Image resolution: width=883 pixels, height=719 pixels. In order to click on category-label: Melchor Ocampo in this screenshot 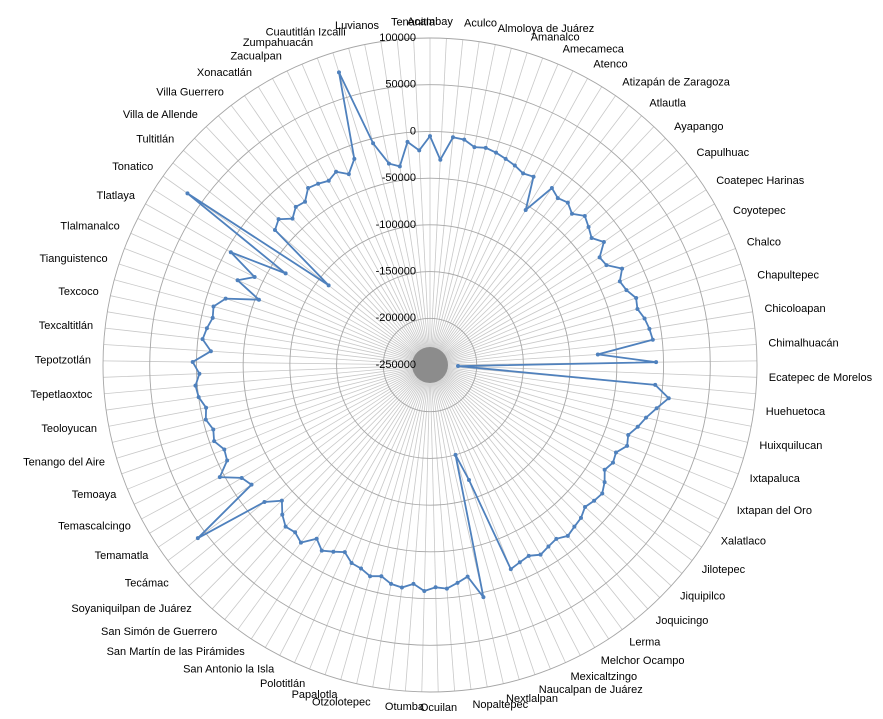, I will do `click(643, 661)`.